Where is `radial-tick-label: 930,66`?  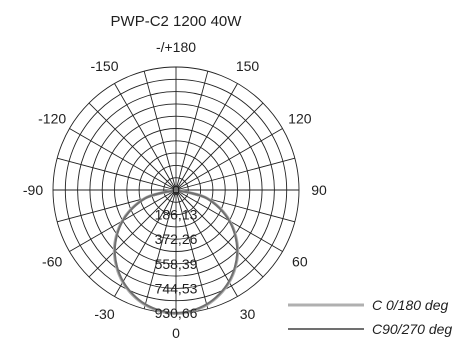 radial-tick-label: 930,66 is located at coordinates (176, 313).